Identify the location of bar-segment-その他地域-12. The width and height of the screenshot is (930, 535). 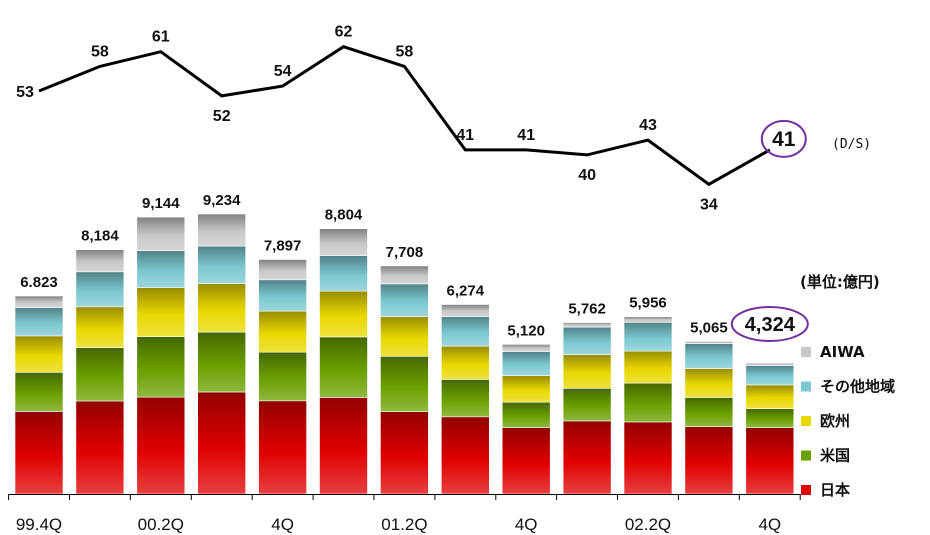
(770, 375).